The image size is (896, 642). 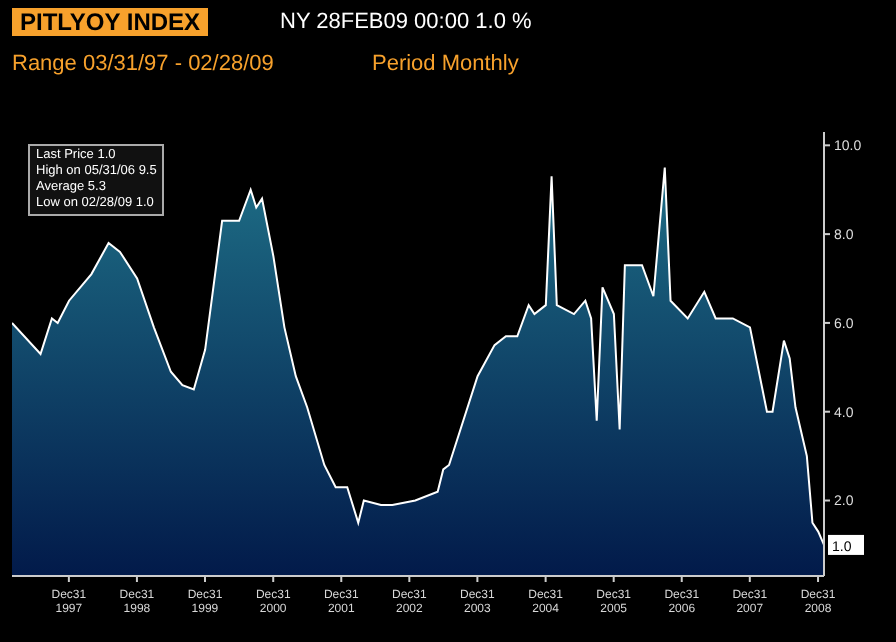 What do you see at coordinates (406, 22) in the screenshot?
I see `chart-subtitle: NY 28FEB09 00:00 1.0 %` at bounding box center [406, 22].